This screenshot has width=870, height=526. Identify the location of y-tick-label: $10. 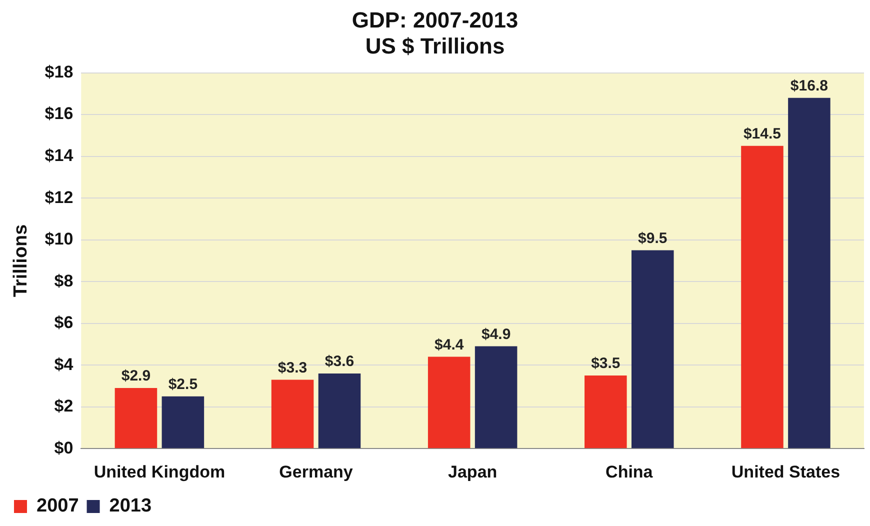
(59, 239).